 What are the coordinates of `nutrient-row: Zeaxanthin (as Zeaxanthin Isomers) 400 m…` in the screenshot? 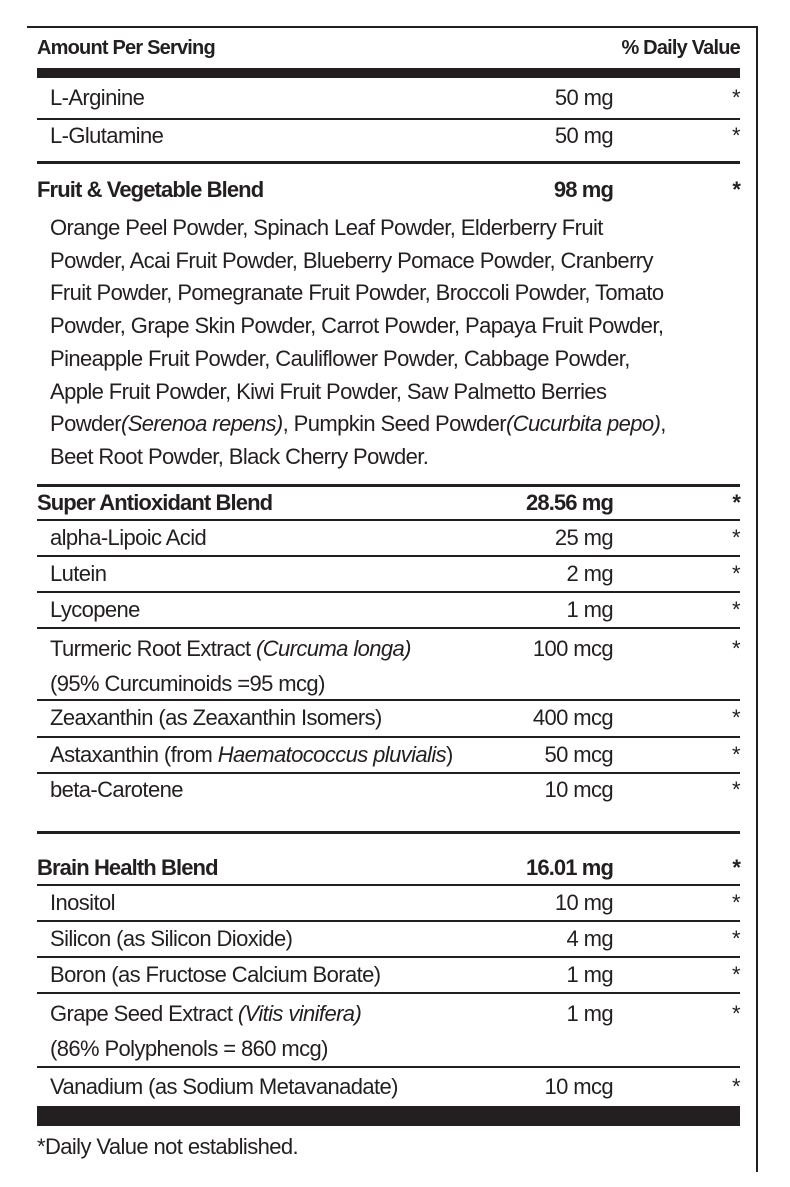 It's located at (389, 719).